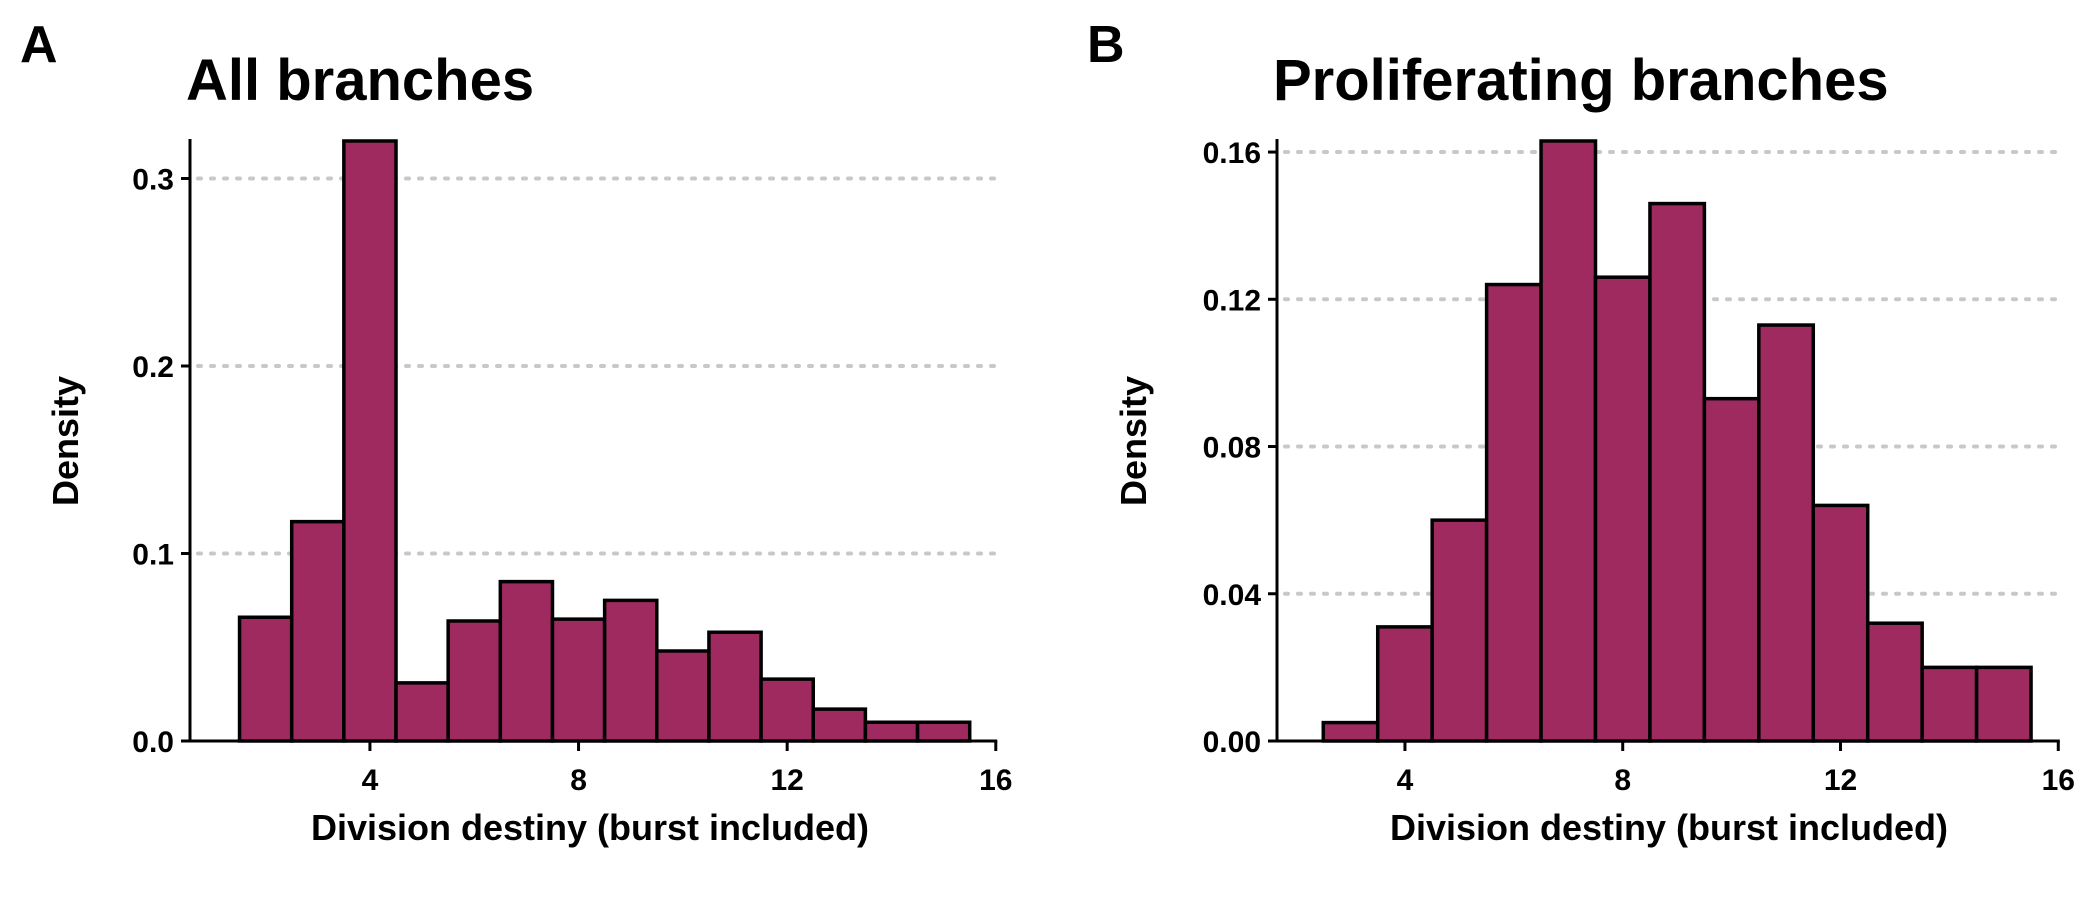 Image resolution: width=2100 pixels, height=900 pixels. I want to click on y-tick-label: 0.3, so click(153, 180).